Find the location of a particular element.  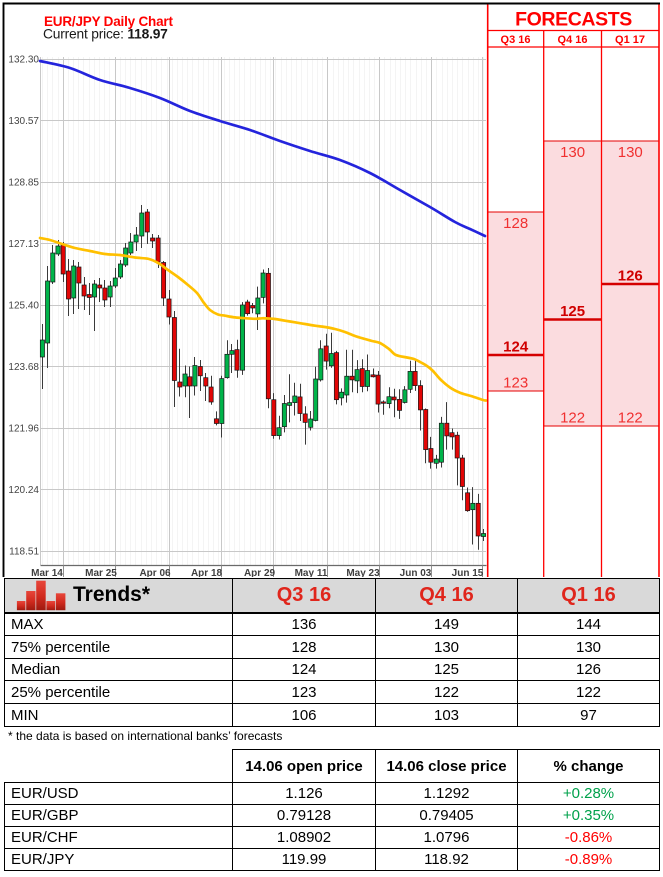

svg-text: 121.96 is located at coordinates (23, 429).